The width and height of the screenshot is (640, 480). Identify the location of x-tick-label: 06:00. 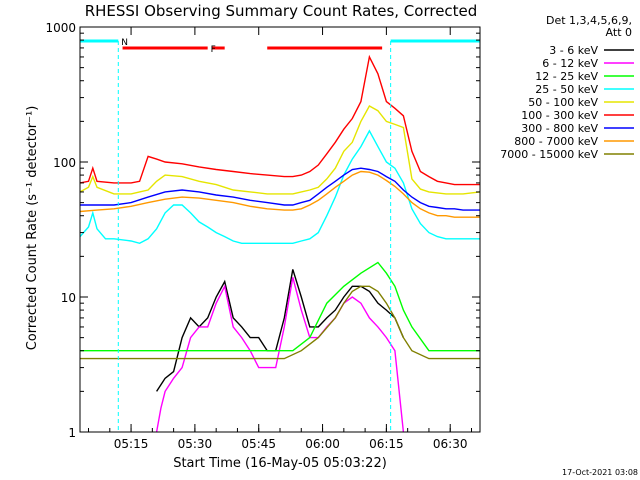
(322, 444).